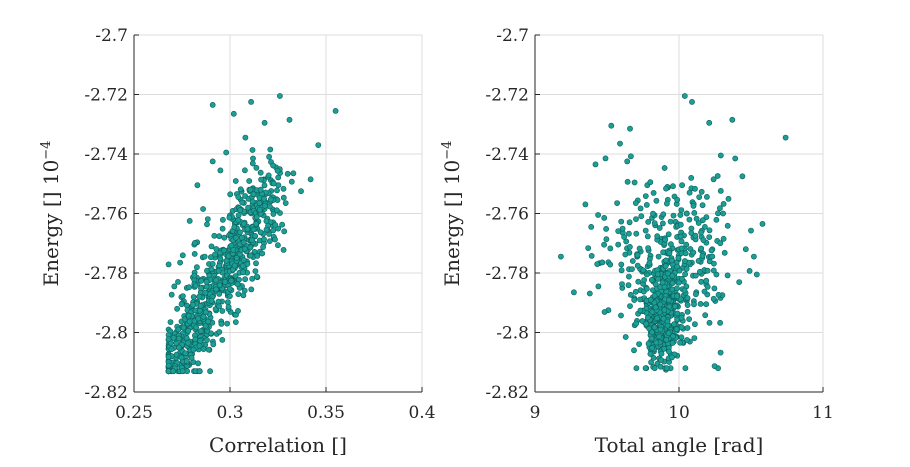 The height and width of the screenshot is (467, 910). What do you see at coordinates (106, 274) in the screenshot?
I see `y-tick-label: -2.78` at bounding box center [106, 274].